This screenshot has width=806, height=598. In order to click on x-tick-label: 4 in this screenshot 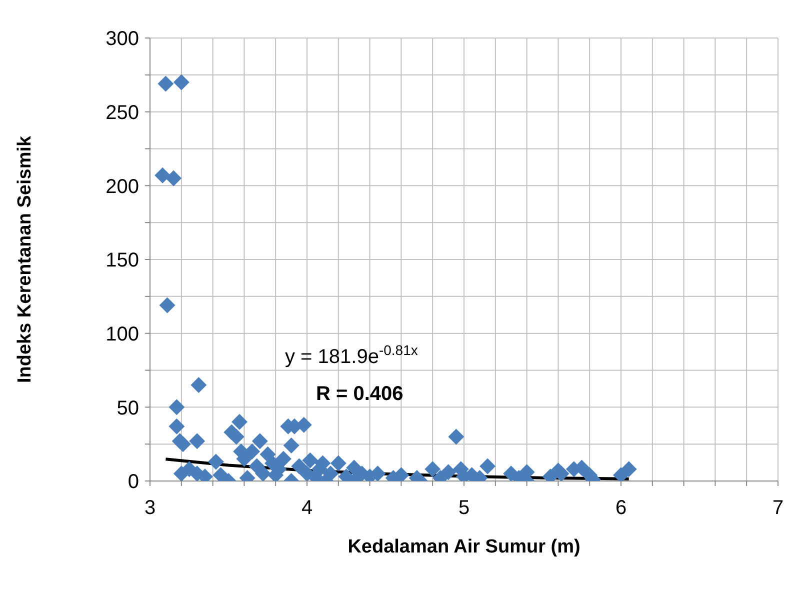, I will do `click(307, 508)`.